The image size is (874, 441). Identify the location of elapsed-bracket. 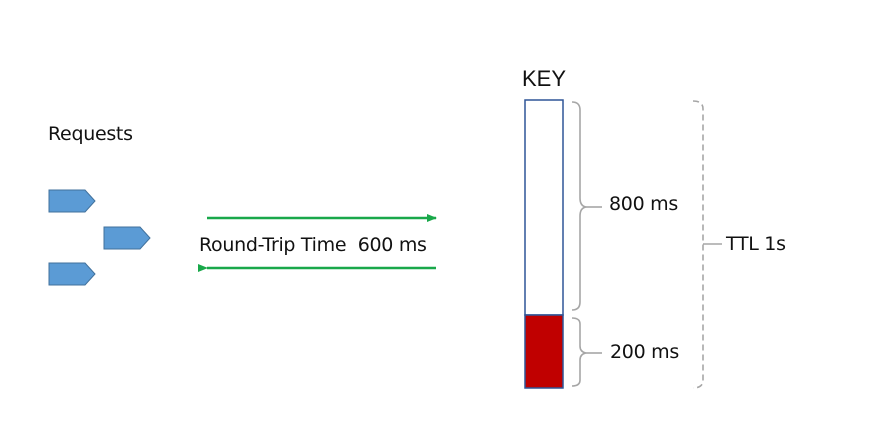
(579, 352).